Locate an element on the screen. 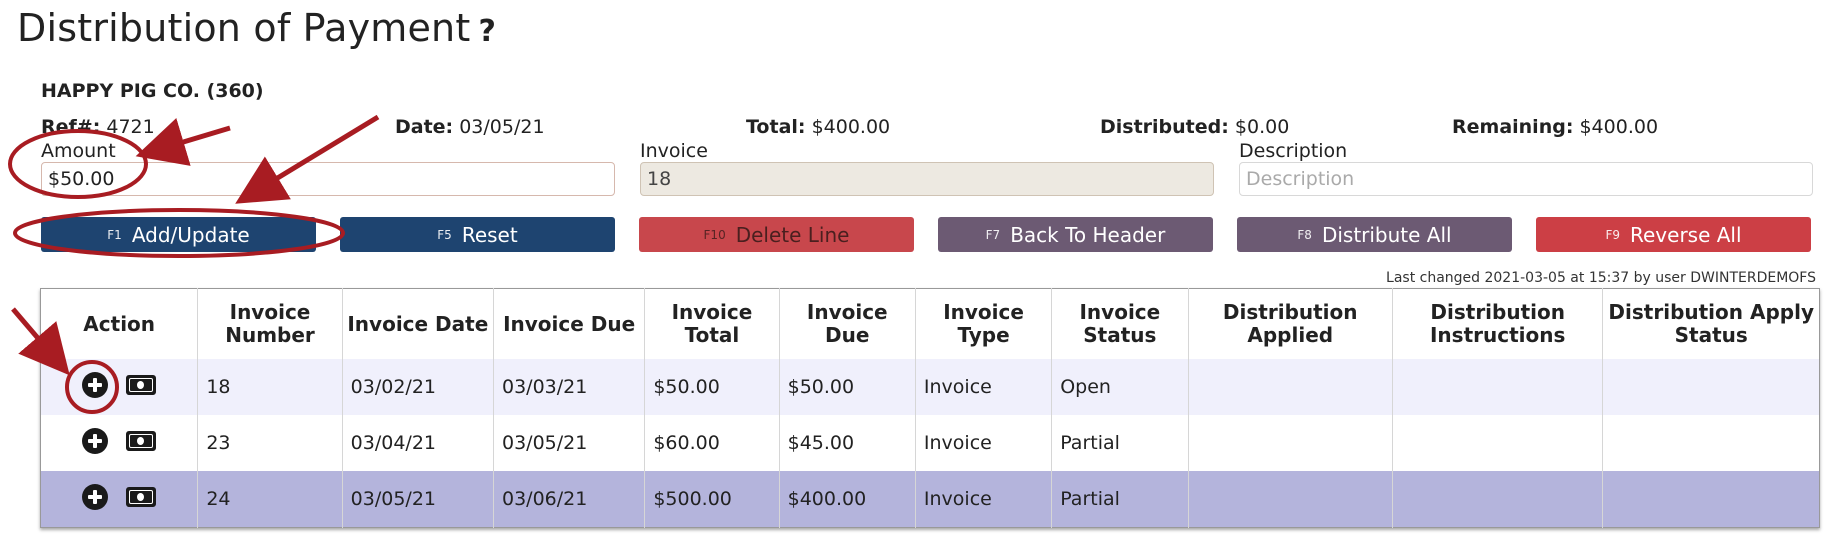  column-header-invoice-type: Invoice Type is located at coordinates (983, 323).